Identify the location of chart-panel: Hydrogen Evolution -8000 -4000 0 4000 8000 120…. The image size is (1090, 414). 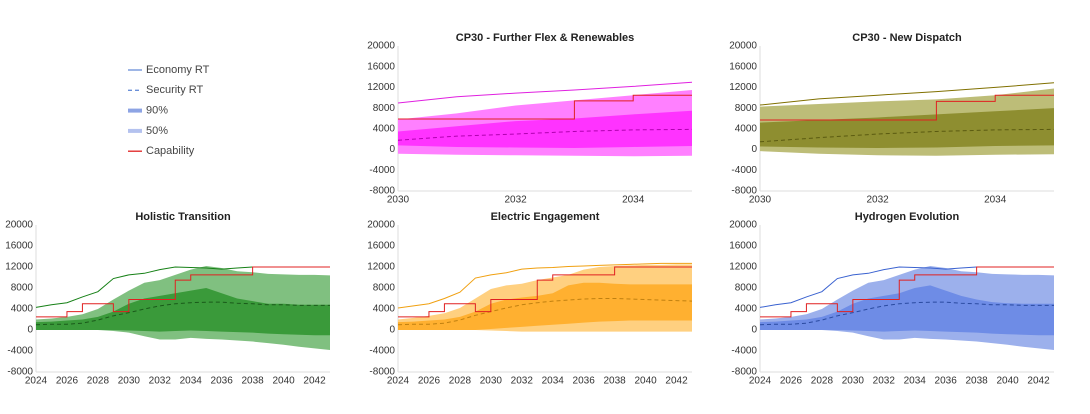
(891, 299).